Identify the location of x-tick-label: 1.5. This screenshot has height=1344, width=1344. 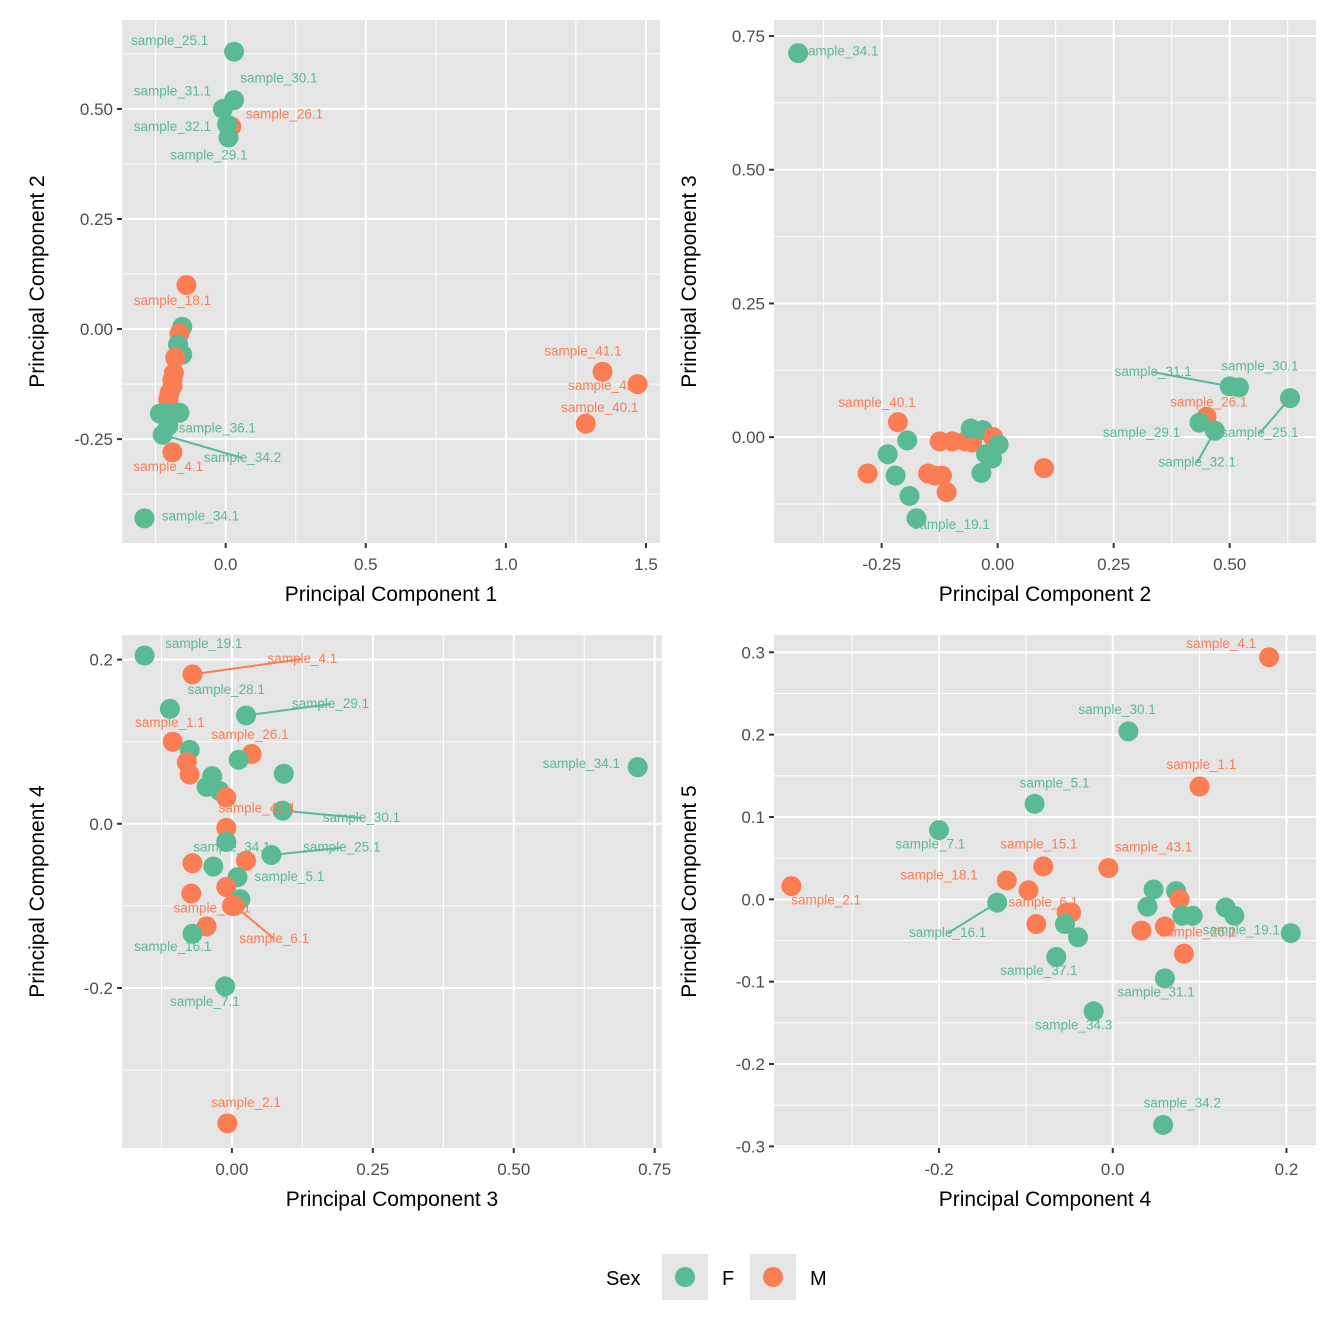
(646, 564).